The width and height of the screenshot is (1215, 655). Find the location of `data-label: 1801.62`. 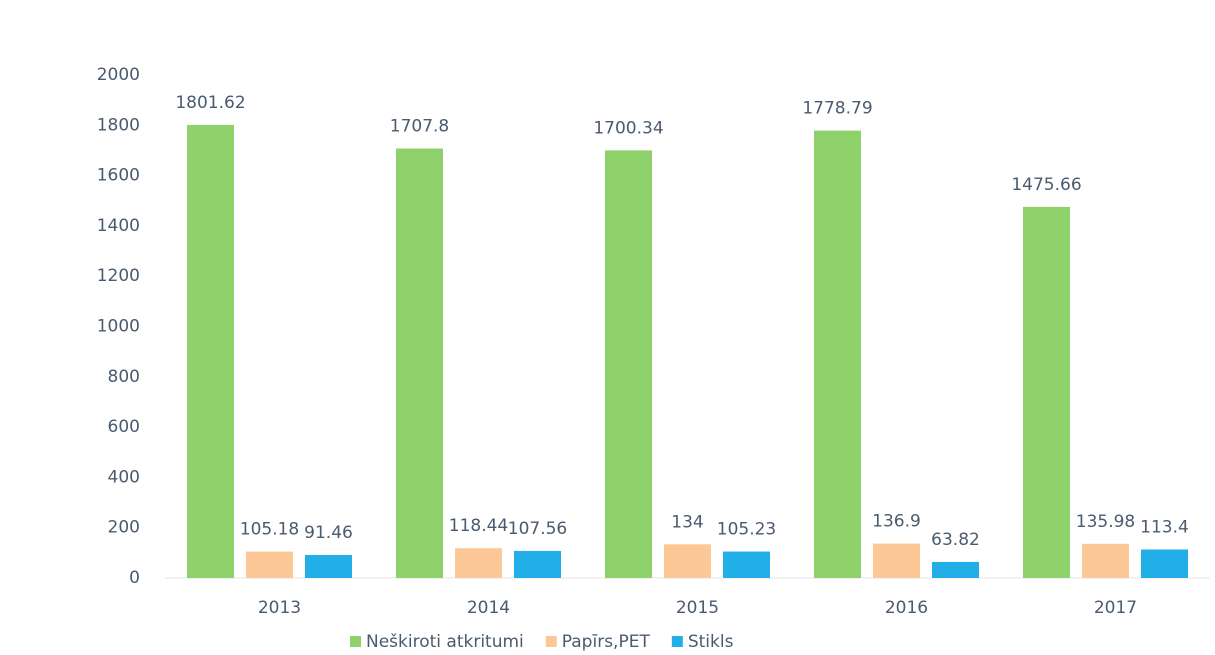

data-label: 1801.62 is located at coordinates (210, 103).